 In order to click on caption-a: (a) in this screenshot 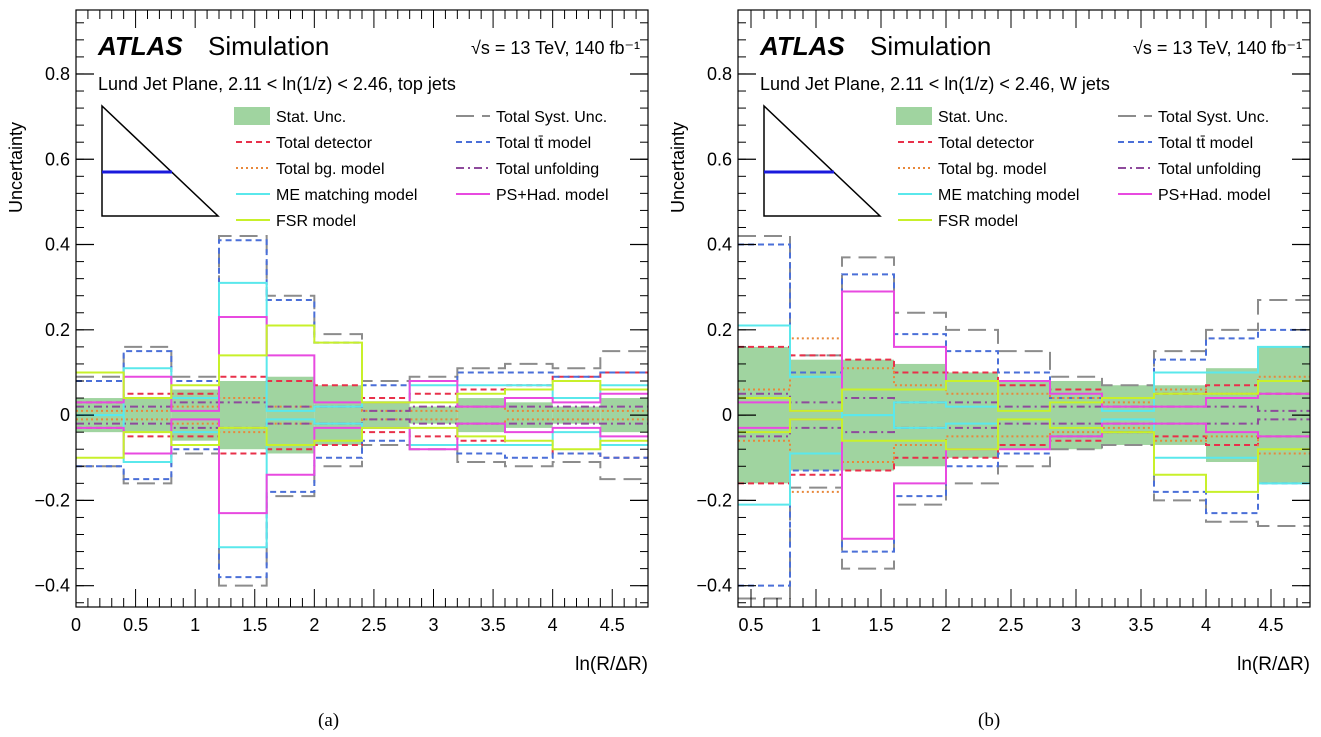, I will do `click(329, 720)`.